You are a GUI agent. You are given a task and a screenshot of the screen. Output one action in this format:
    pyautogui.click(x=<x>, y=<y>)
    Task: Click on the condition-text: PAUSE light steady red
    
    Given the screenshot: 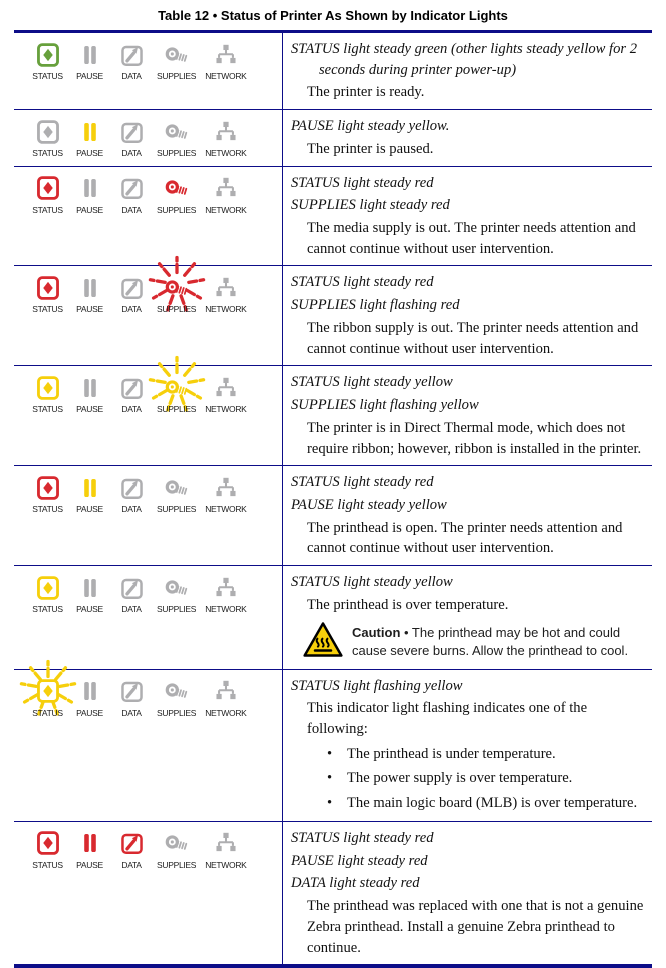 What is the action you would take?
    pyautogui.click(x=359, y=860)
    